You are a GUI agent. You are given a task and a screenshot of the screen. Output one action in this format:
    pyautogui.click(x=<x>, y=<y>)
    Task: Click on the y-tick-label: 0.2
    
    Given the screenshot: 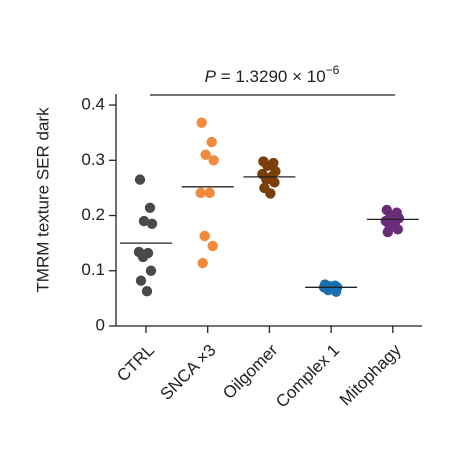 What is the action you would take?
    pyautogui.click(x=93, y=214)
    